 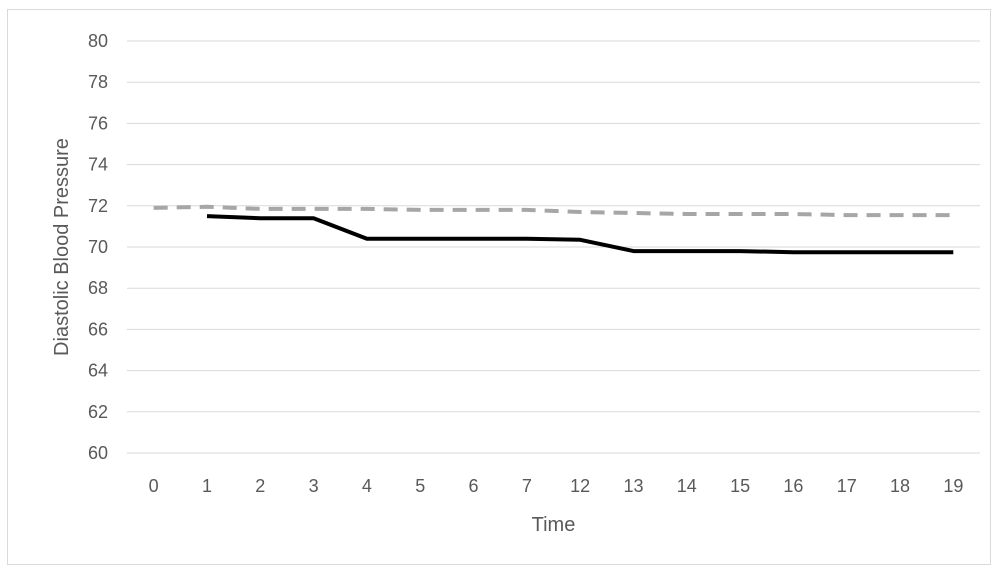 I want to click on y-tick-label: 72, so click(x=98, y=206).